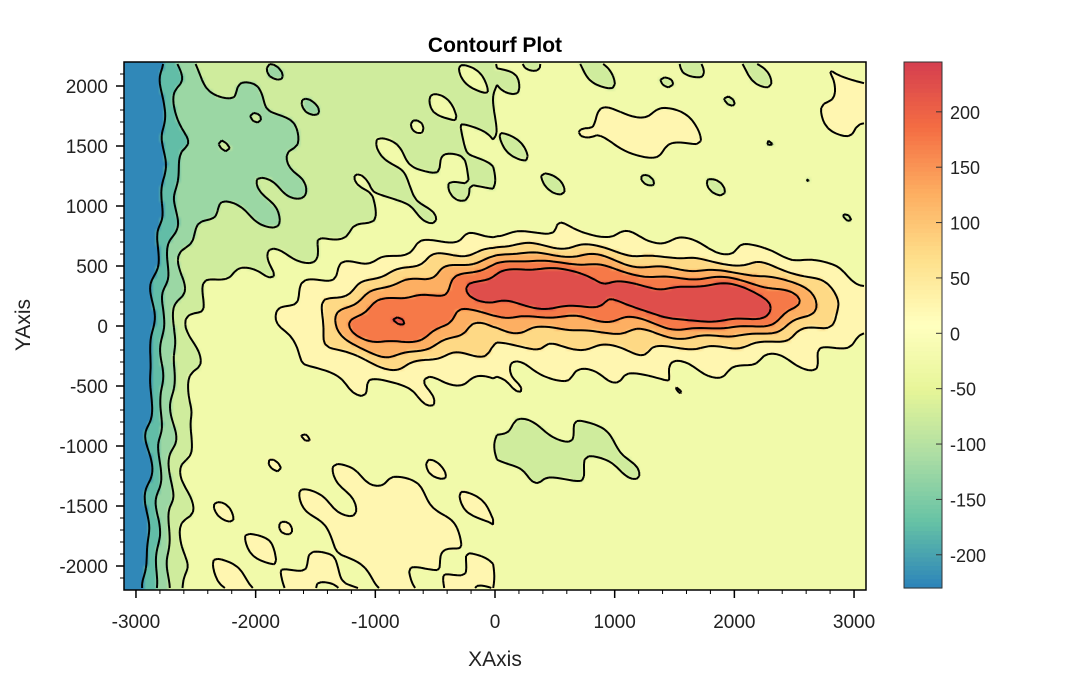 The height and width of the screenshot is (679, 1080). Describe the element at coordinates (92, 267) in the screenshot. I see `y-tick-label: 500` at that location.